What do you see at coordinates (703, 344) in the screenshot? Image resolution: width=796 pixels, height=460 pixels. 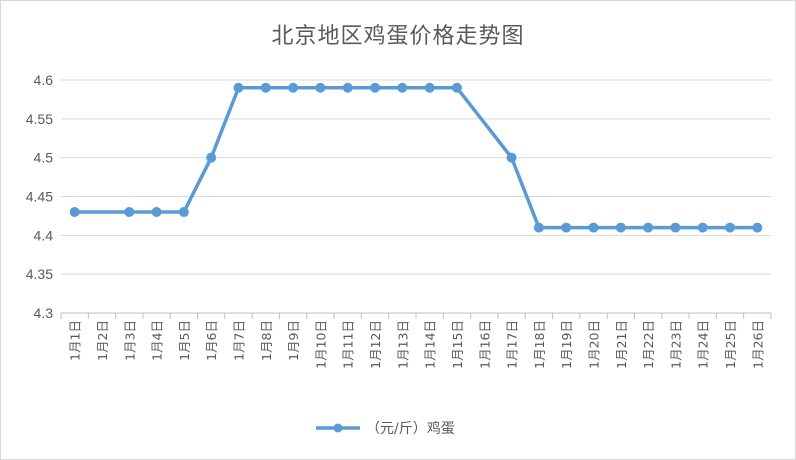 I see `x-tick-label: 1月24日` at bounding box center [703, 344].